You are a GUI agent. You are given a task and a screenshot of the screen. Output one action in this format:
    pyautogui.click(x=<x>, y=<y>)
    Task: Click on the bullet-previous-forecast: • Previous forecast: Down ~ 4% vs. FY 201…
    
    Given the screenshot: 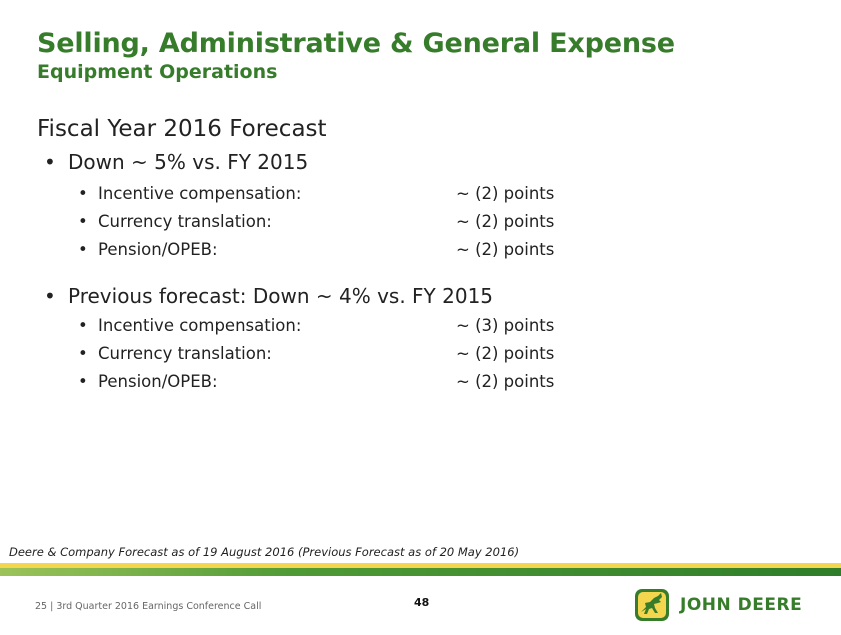 What is the action you would take?
    pyautogui.click(x=268, y=296)
    